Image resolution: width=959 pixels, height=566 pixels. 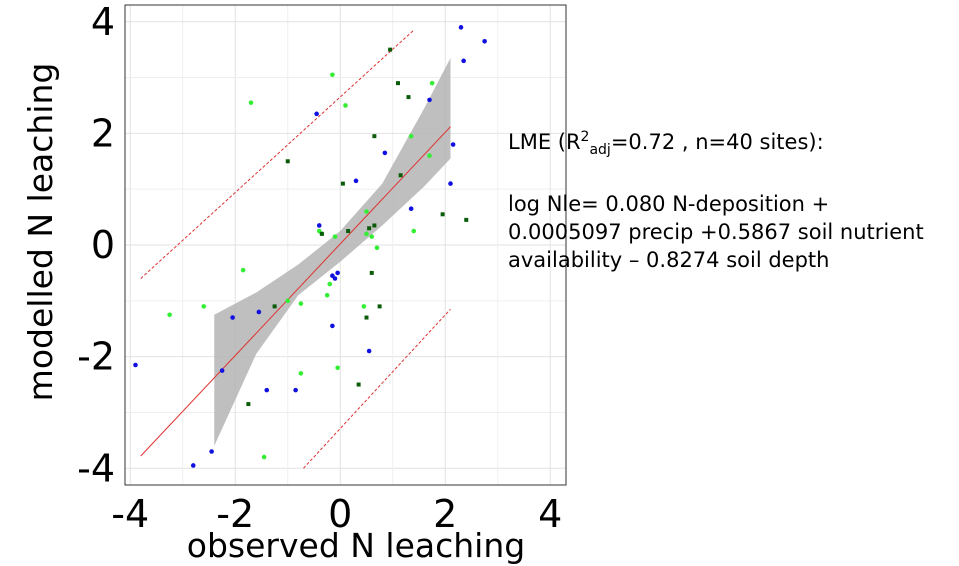 I want to click on y-tick-label: 2, so click(x=103, y=133).